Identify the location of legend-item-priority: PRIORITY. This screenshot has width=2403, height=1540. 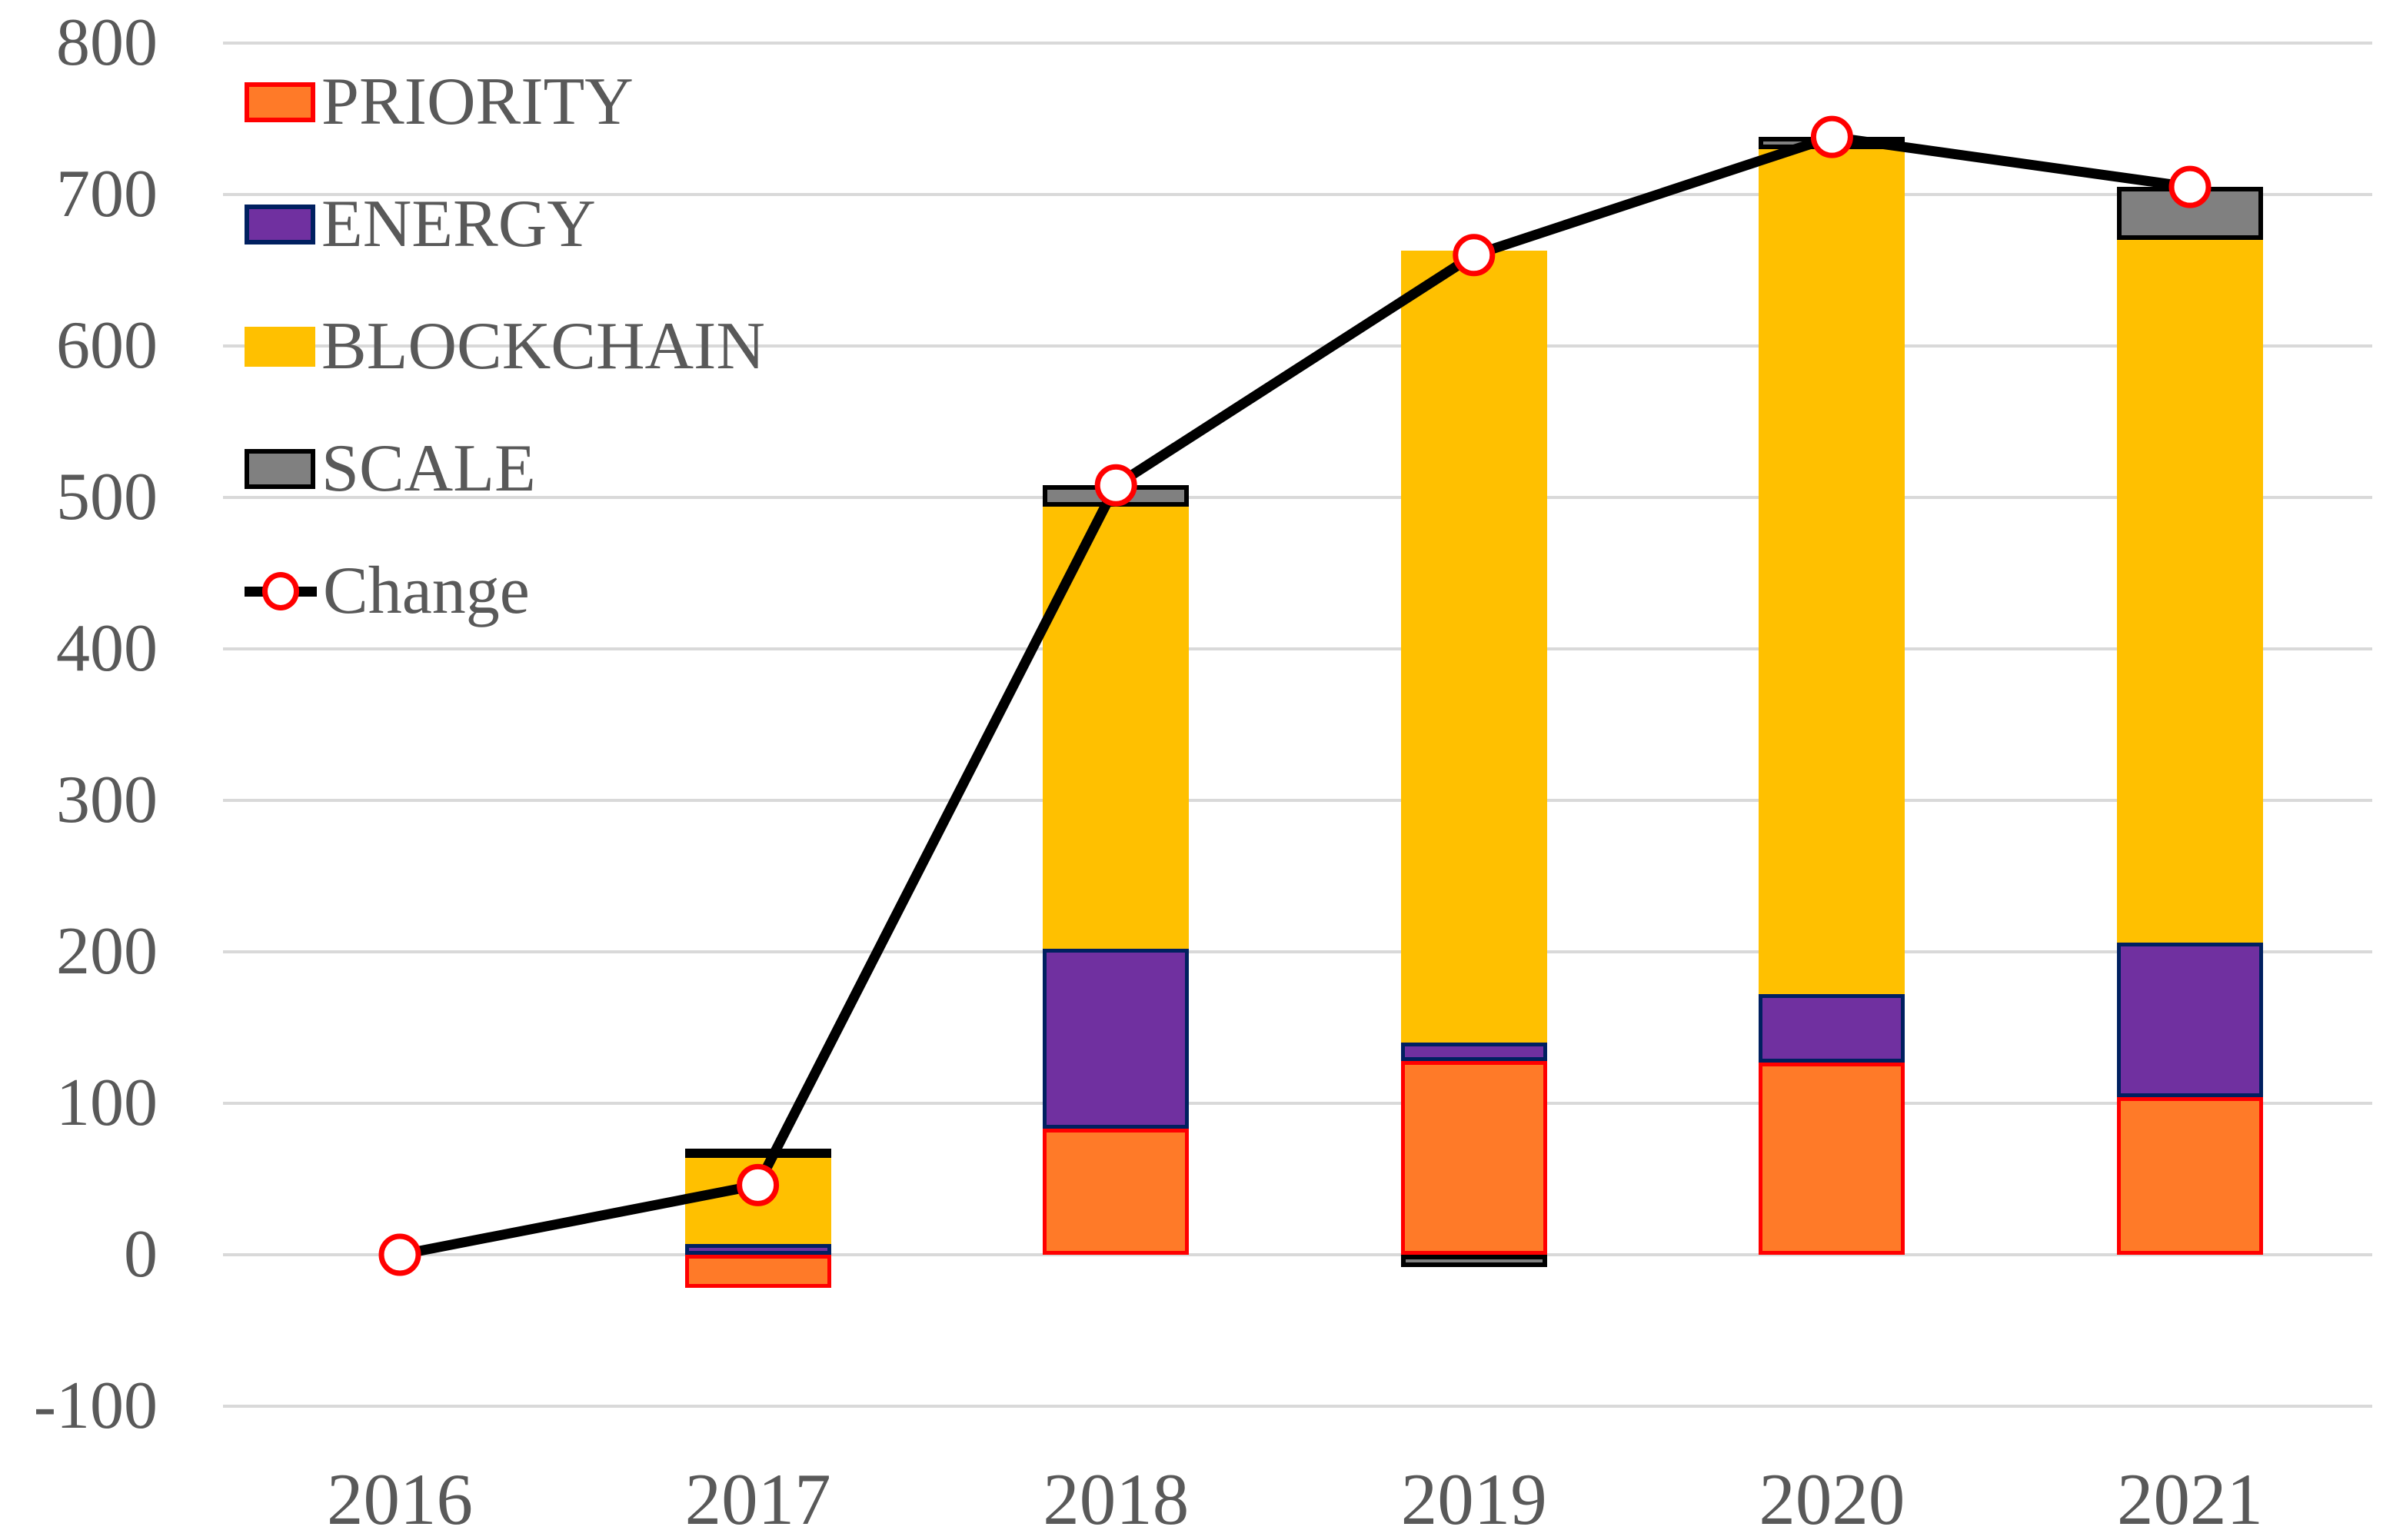
(505, 102).